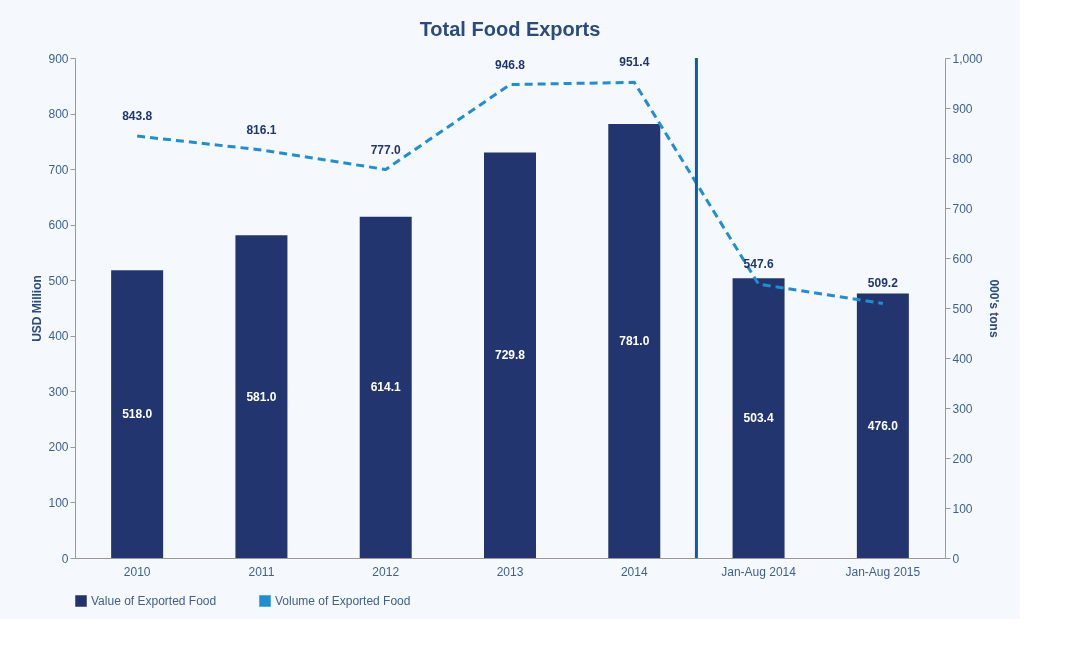 The height and width of the screenshot is (663, 1077). I want to click on data-label: 843.8, so click(137, 116).